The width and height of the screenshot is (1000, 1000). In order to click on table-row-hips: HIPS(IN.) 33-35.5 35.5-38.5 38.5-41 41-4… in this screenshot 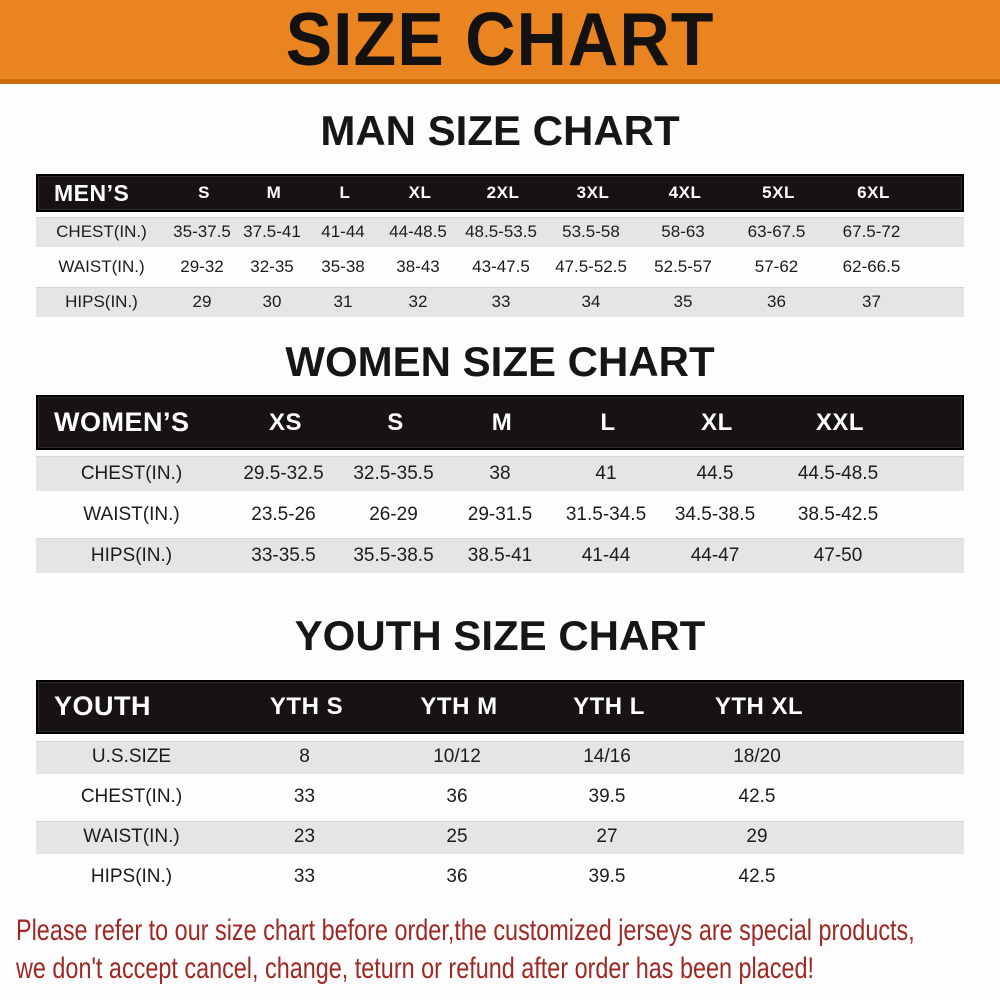, I will do `click(500, 556)`.